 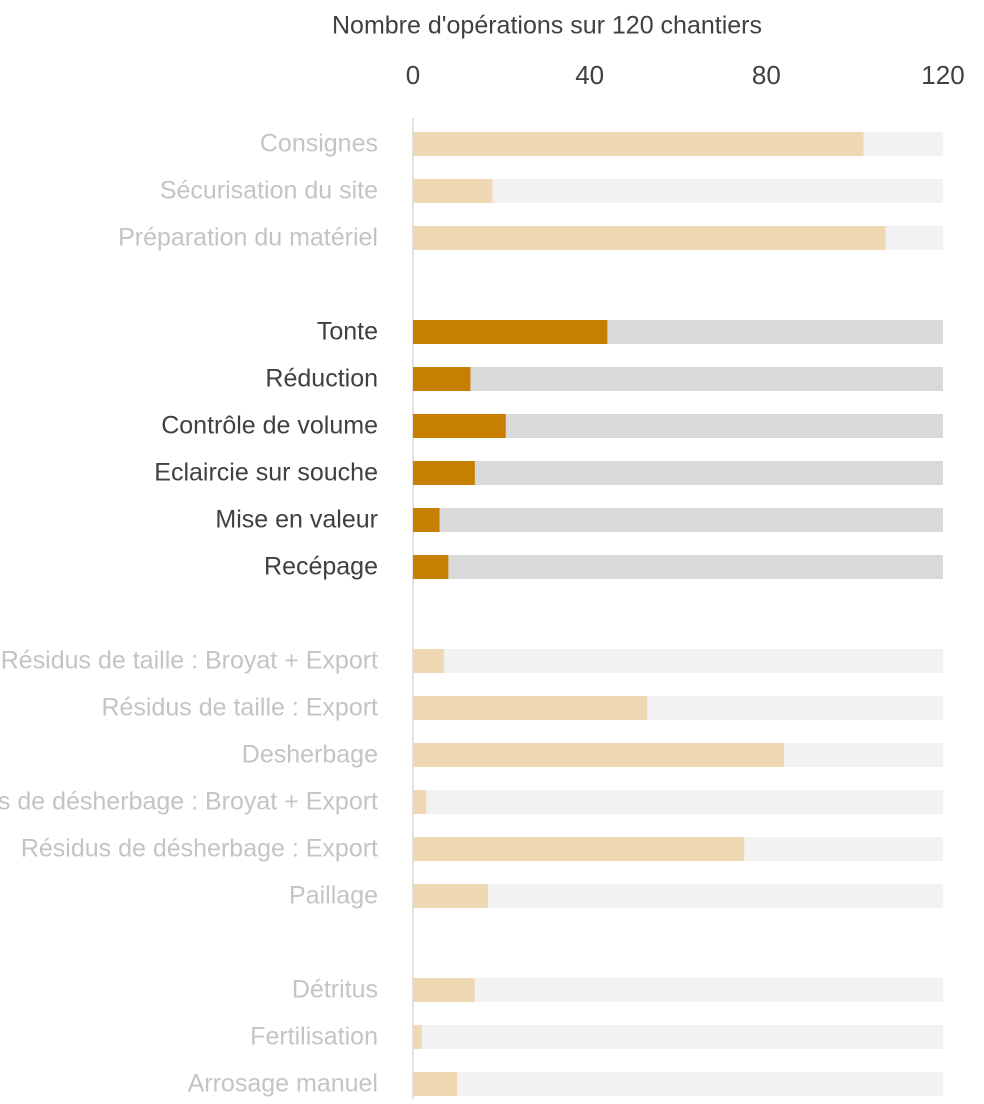 What do you see at coordinates (314, 1037) in the screenshot?
I see `y-tick-label: Fertilisation` at bounding box center [314, 1037].